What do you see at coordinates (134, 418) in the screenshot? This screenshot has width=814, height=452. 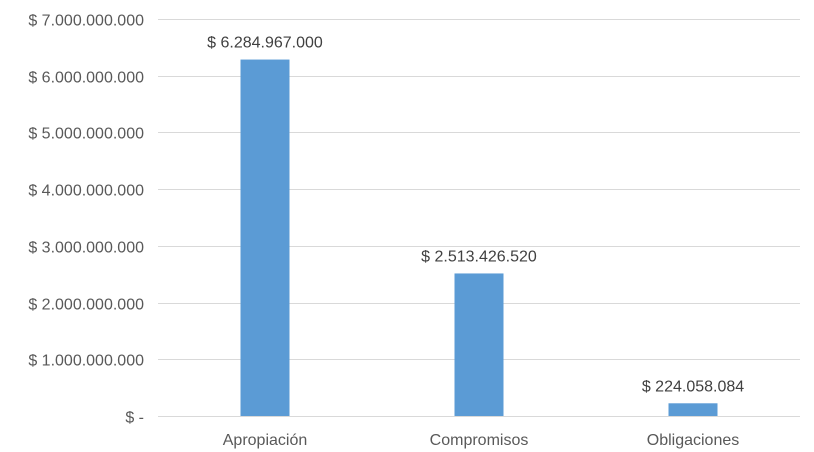 I see `y-tick-label: $ -` at bounding box center [134, 418].